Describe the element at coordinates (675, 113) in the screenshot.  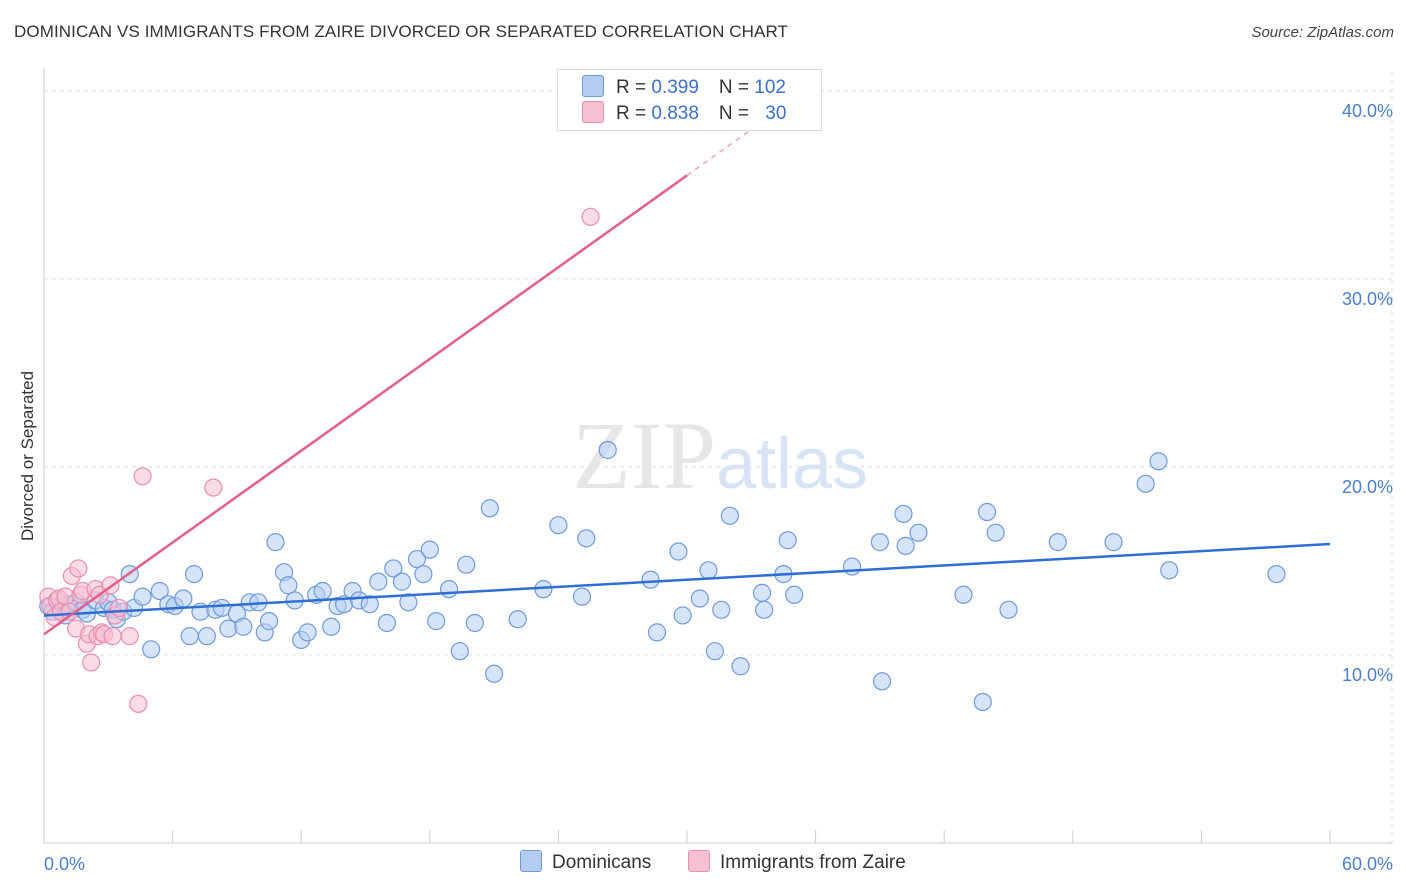
I see `legend-r-value: 0.838` at that location.